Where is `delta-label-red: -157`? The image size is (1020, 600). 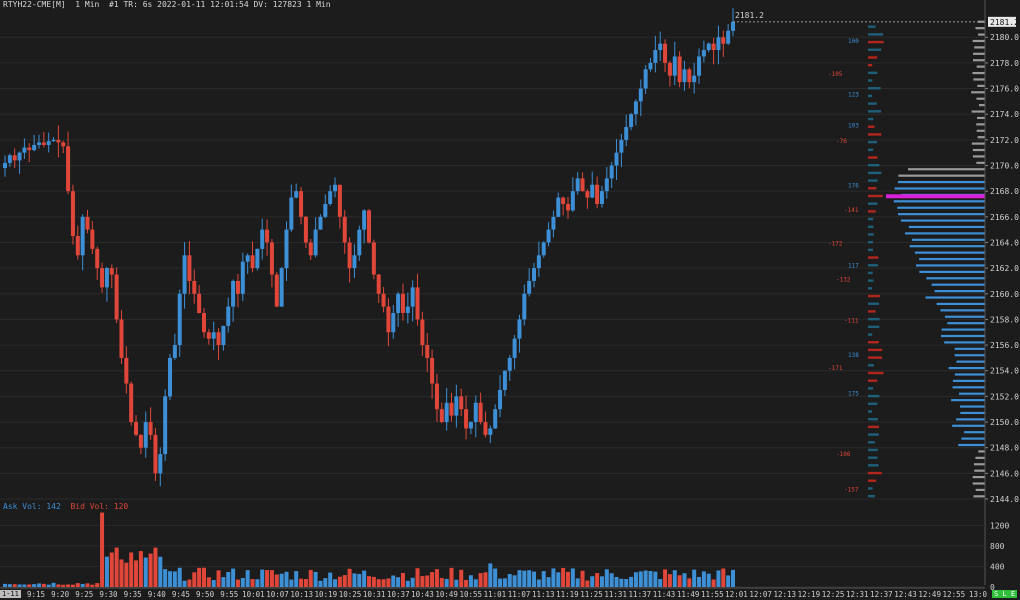 delta-label-red: -157 is located at coordinates (851, 490).